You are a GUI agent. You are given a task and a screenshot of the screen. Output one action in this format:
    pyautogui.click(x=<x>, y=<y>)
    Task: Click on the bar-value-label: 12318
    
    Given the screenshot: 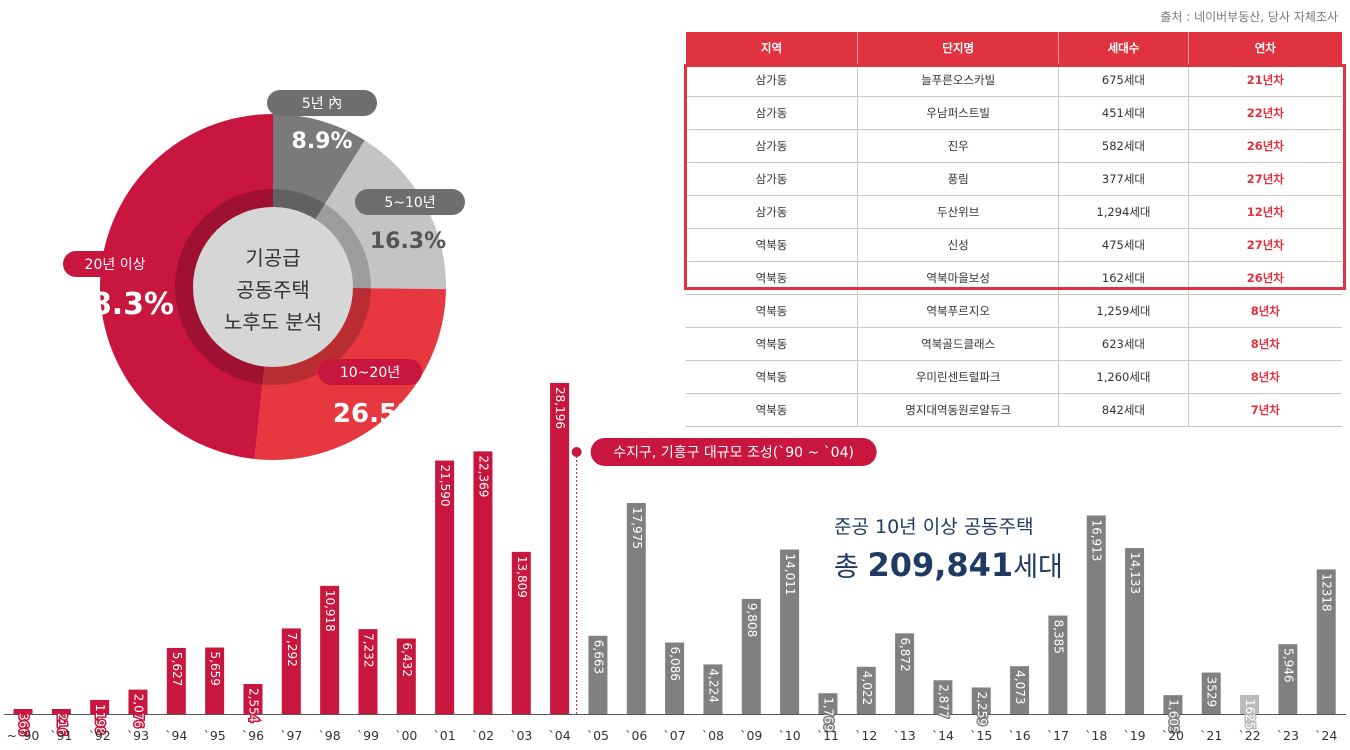 What is the action you would take?
    pyautogui.click(x=1327, y=592)
    